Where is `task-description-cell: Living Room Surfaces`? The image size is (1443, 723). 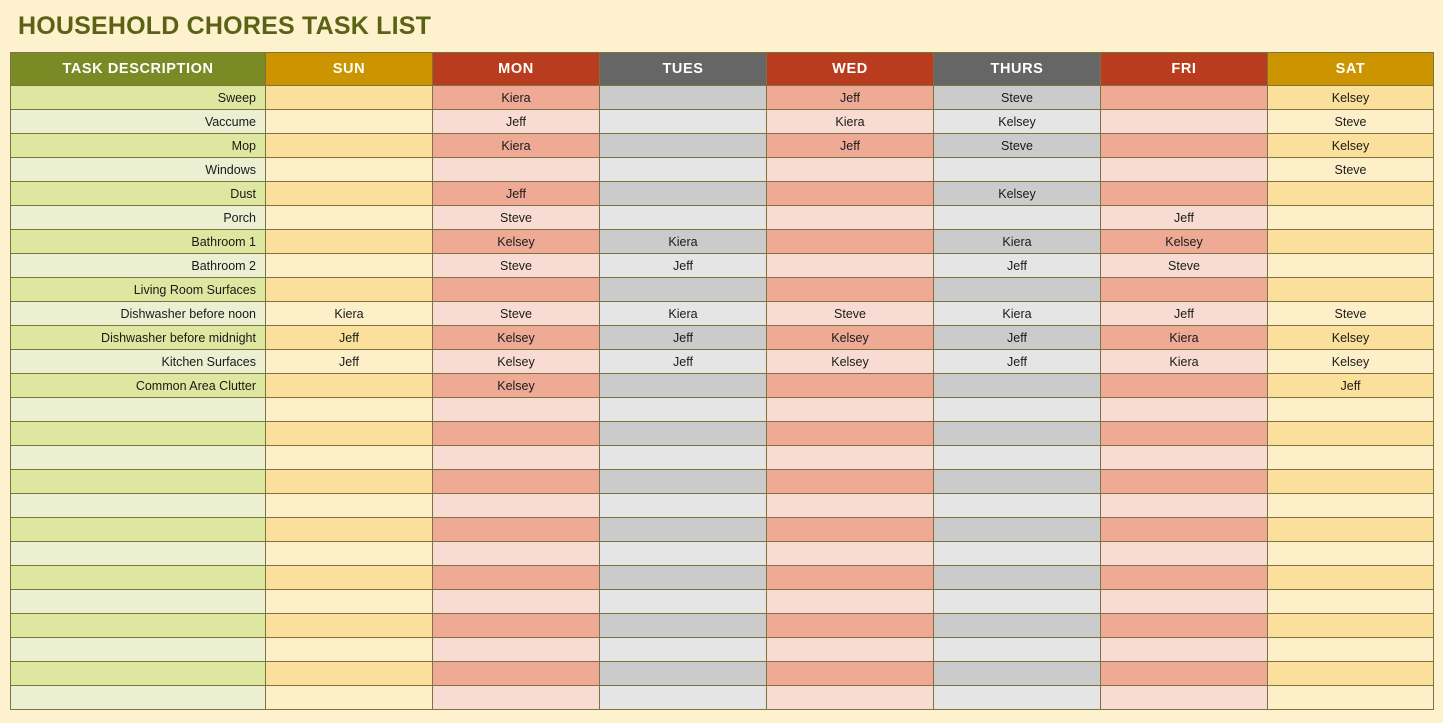
task-description-cell: Living Room Surfaces is located at coordinates (138, 289).